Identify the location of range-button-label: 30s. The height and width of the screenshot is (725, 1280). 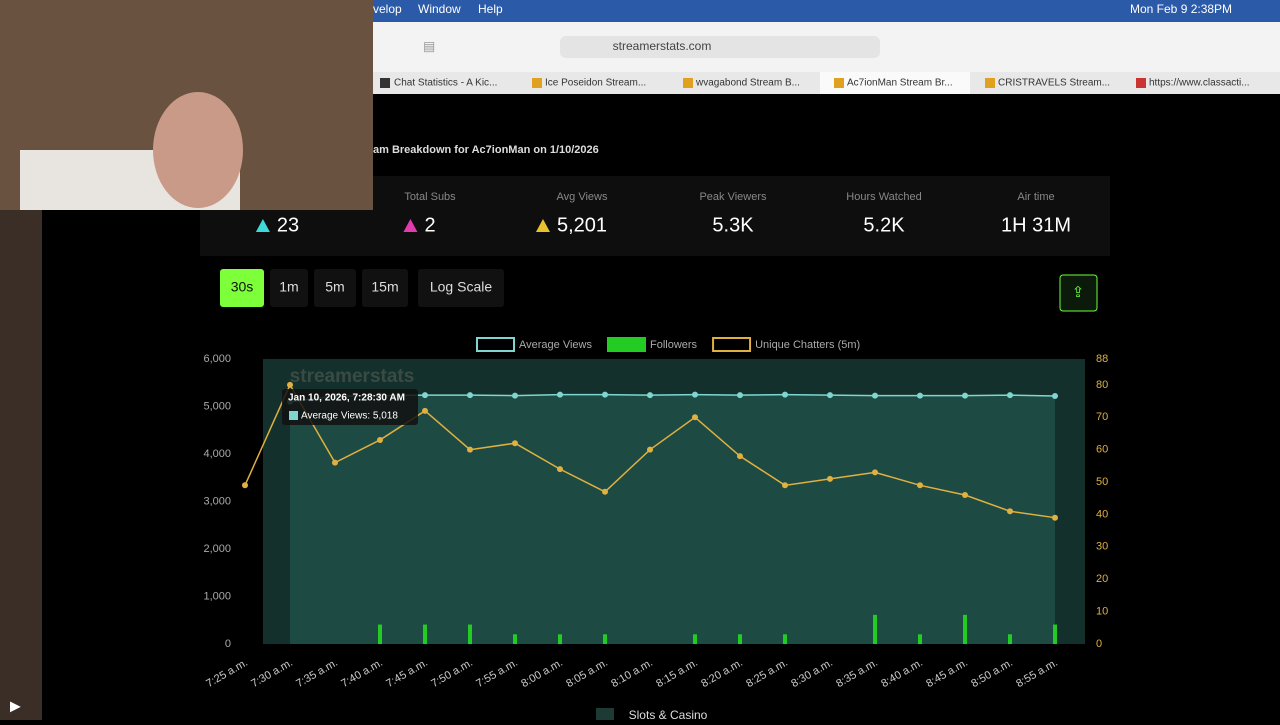
(242, 287).